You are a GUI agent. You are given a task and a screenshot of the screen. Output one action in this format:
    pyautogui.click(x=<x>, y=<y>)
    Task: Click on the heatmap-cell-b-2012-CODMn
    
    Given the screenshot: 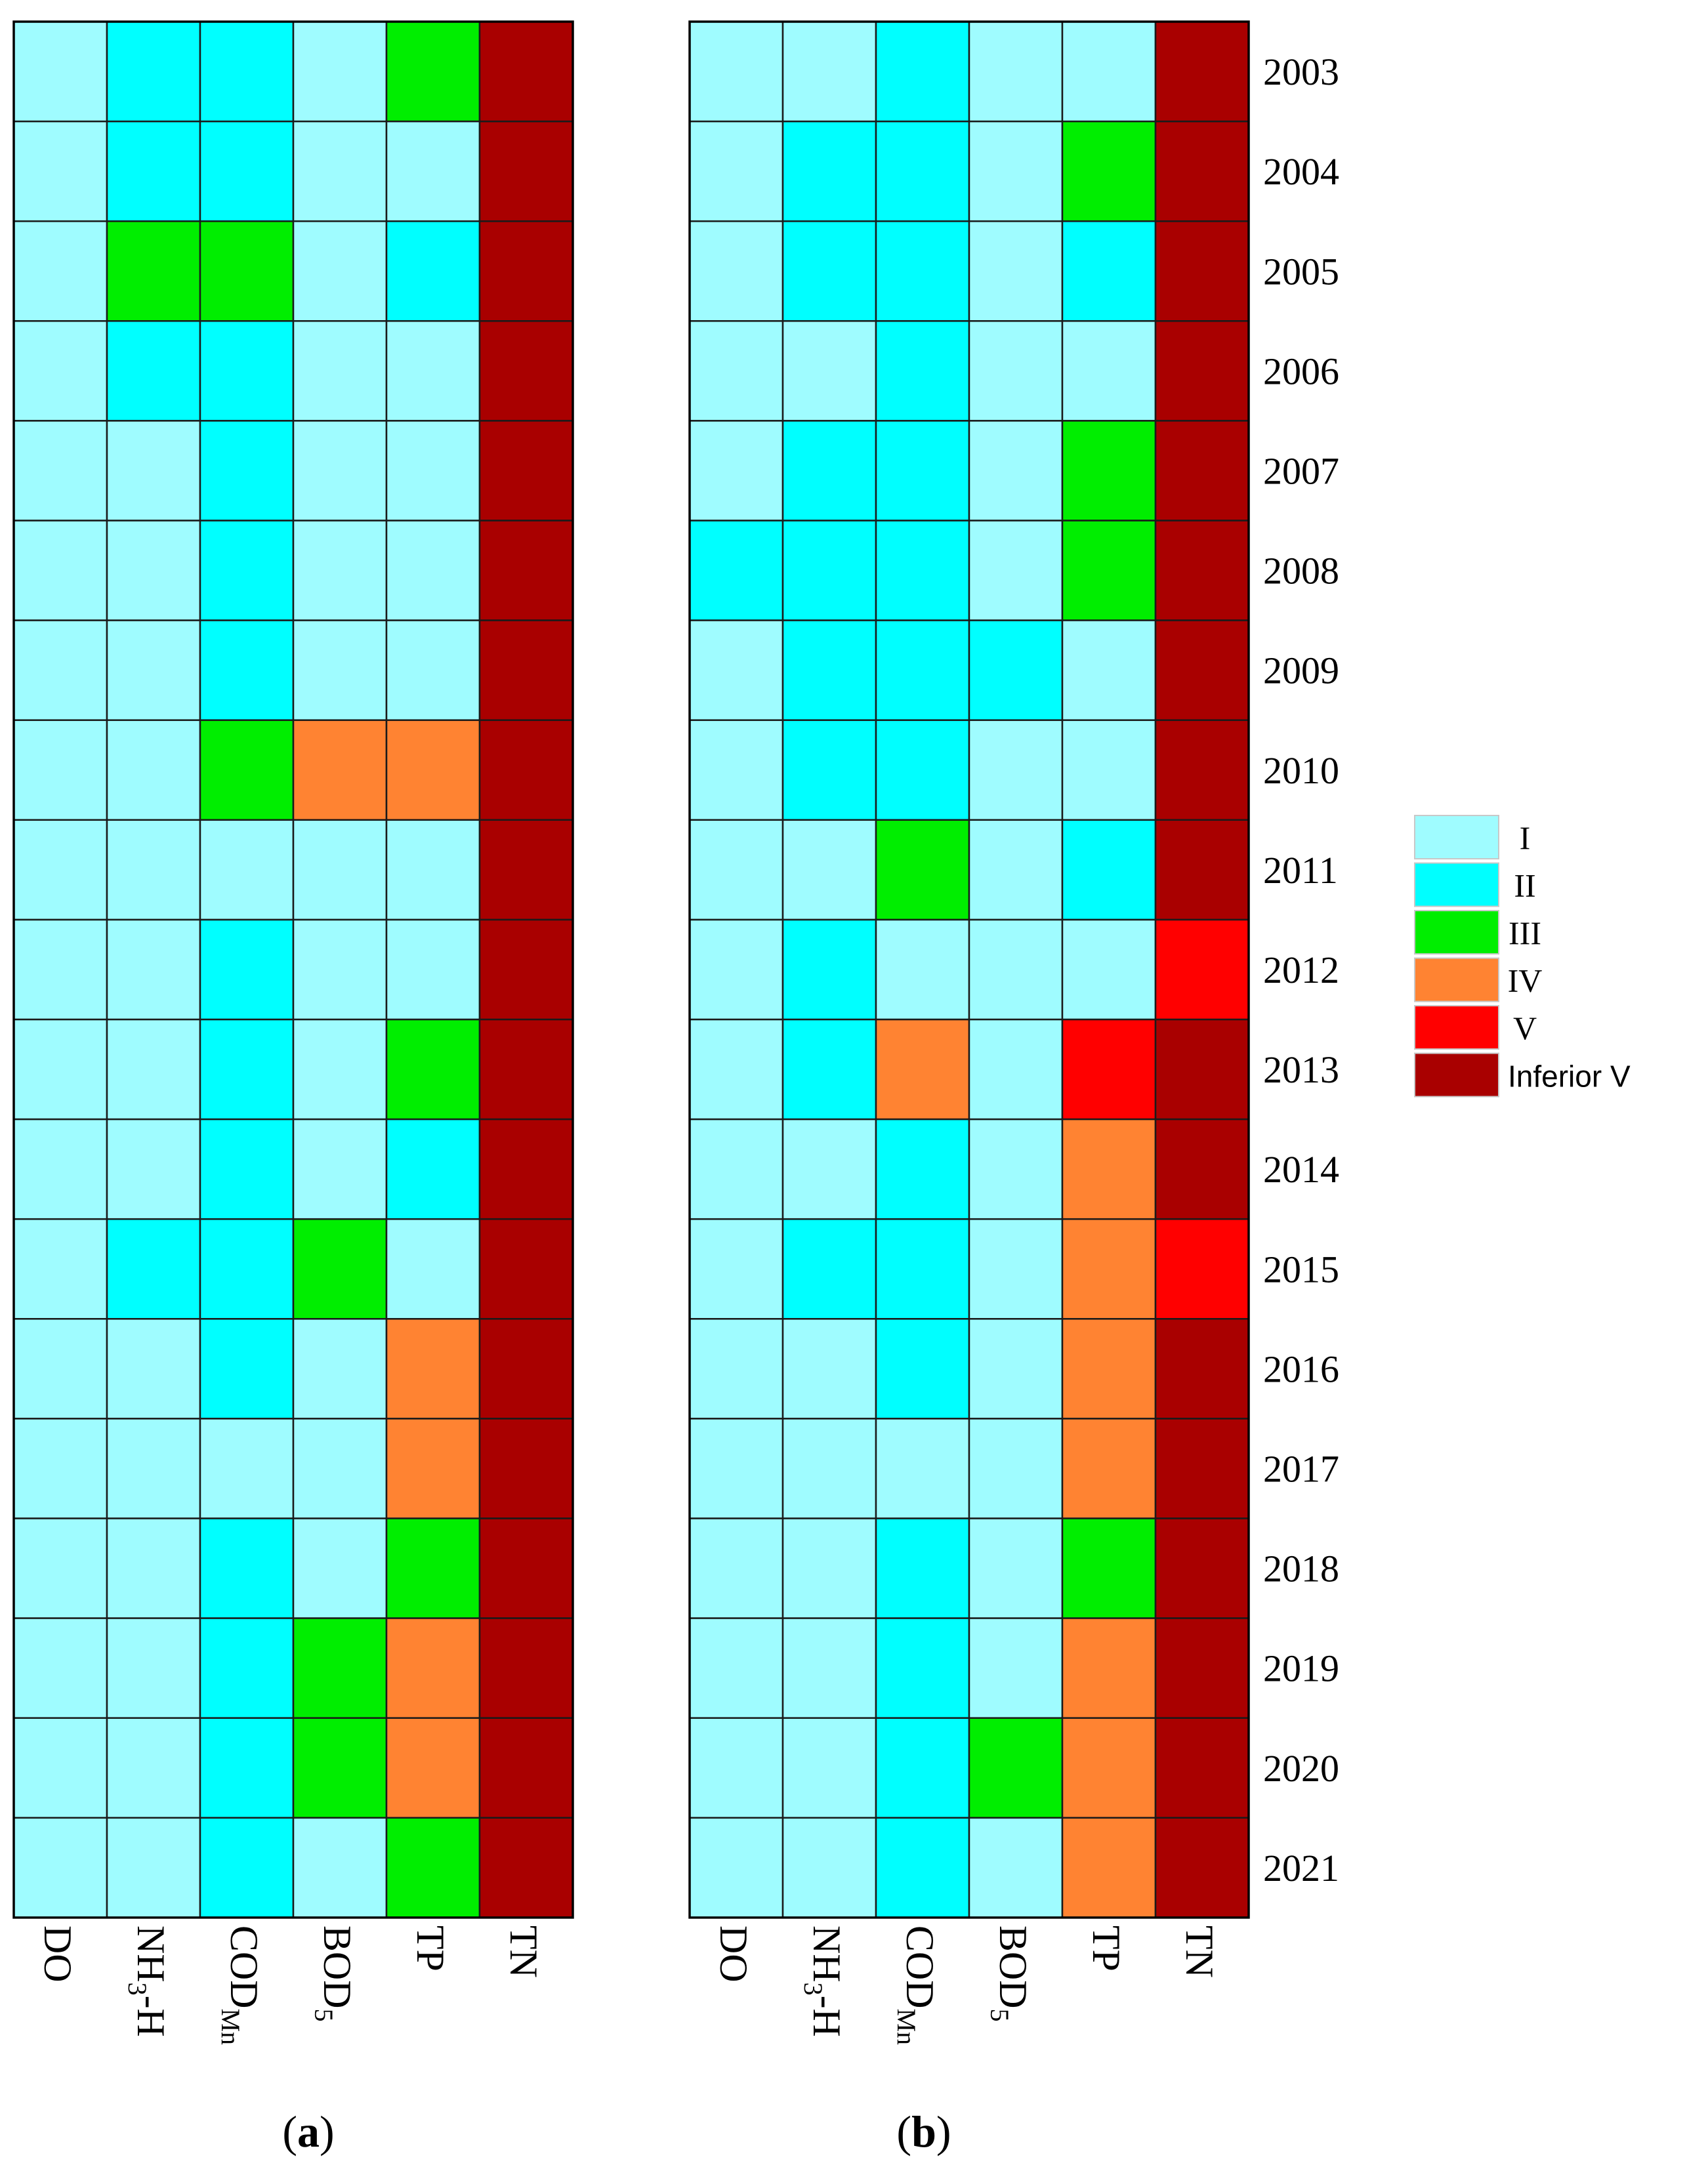 What is the action you would take?
    pyautogui.click(x=922, y=969)
    